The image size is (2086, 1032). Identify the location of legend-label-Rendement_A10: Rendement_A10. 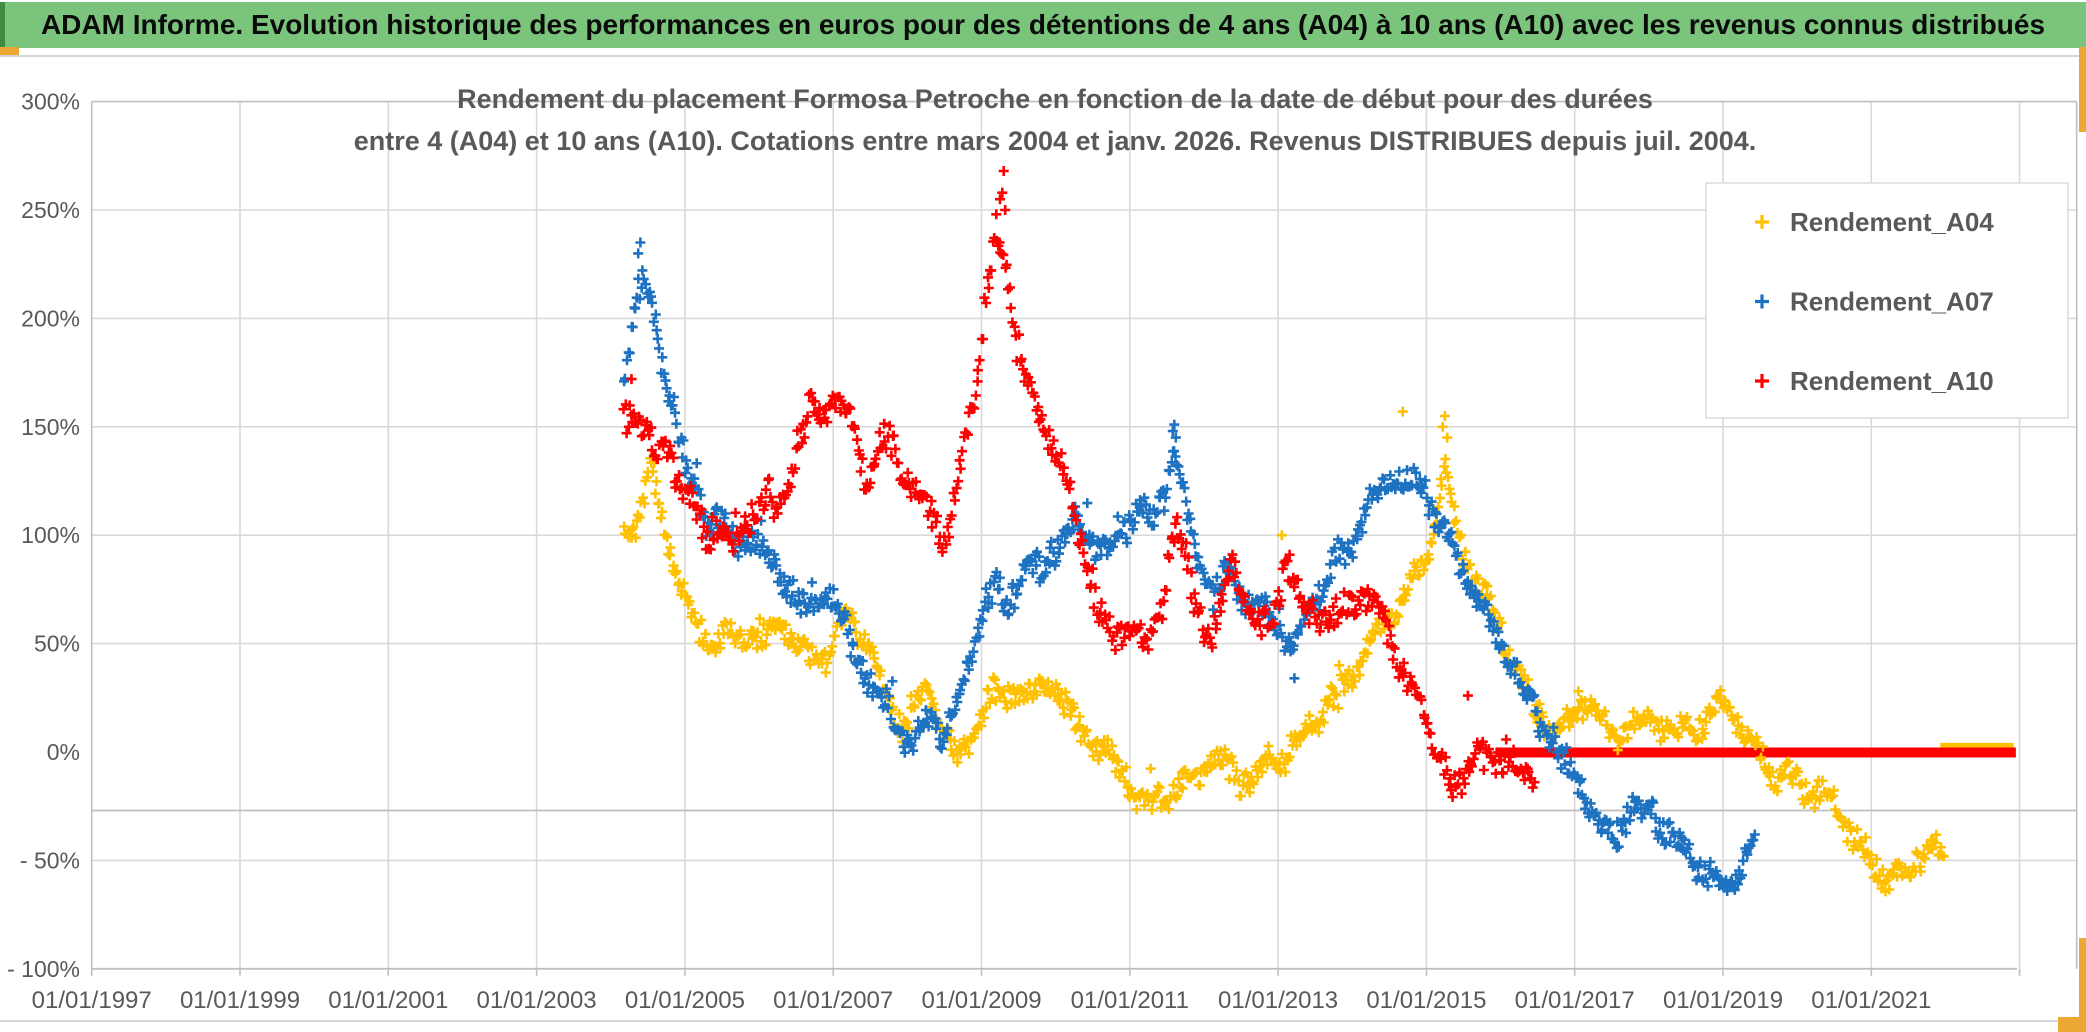
(1892, 381).